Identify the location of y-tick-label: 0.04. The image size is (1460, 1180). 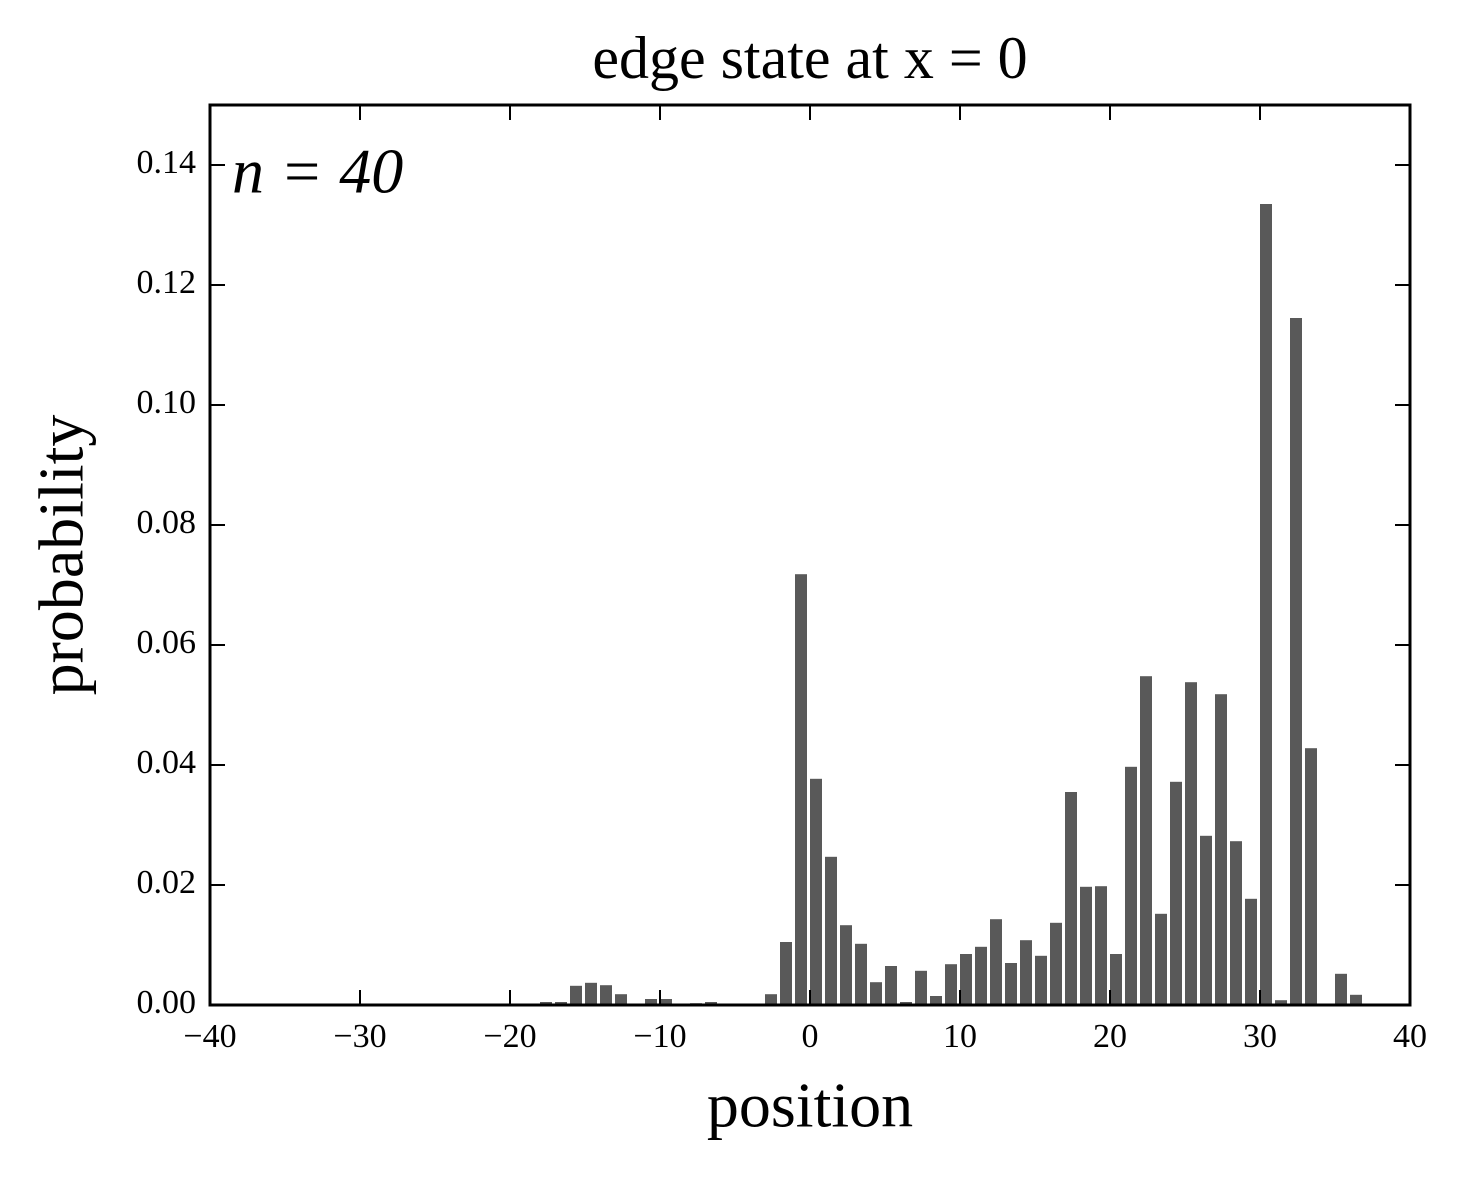
(167, 762).